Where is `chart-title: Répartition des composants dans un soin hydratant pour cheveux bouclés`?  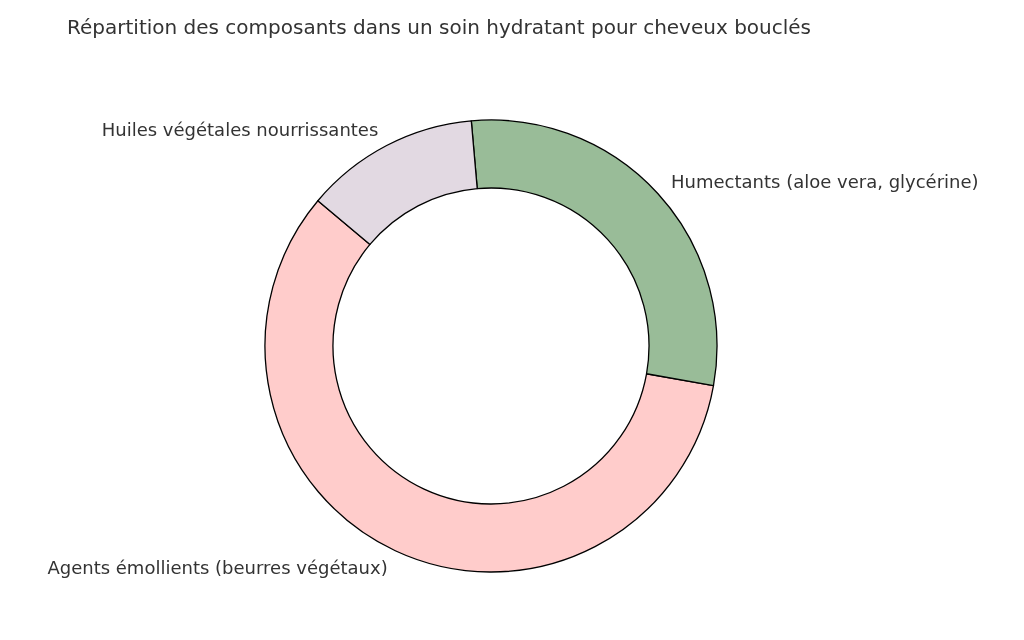
chart-title: Répartition des composants dans un soin hydratant pour cheveux bouclés is located at coordinates (439, 27).